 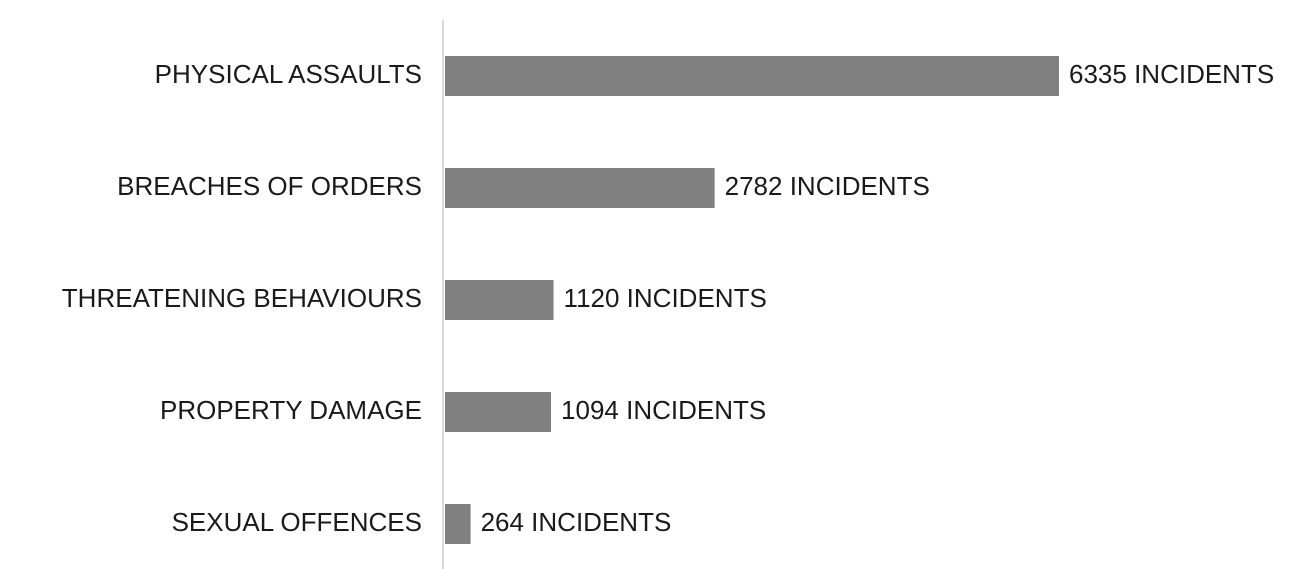 I want to click on data-label: 6335 INCIDENTS, so click(x=1171, y=74).